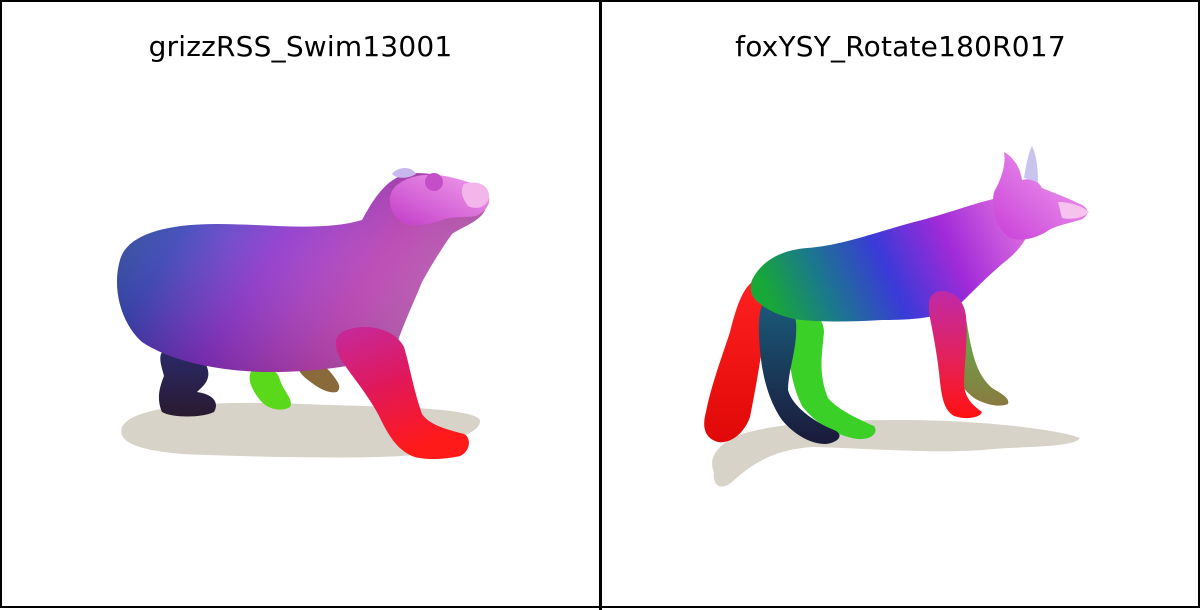 This screenshot has height=610, width=1200. I want to click on panel-title-fox: foxYSY_Rotate180R017, so click(900, 46).